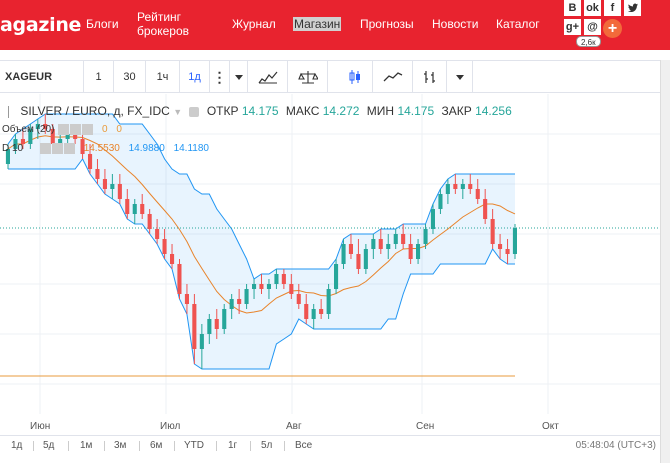  I want to click on high-value: 14.272, so click(341, 111).